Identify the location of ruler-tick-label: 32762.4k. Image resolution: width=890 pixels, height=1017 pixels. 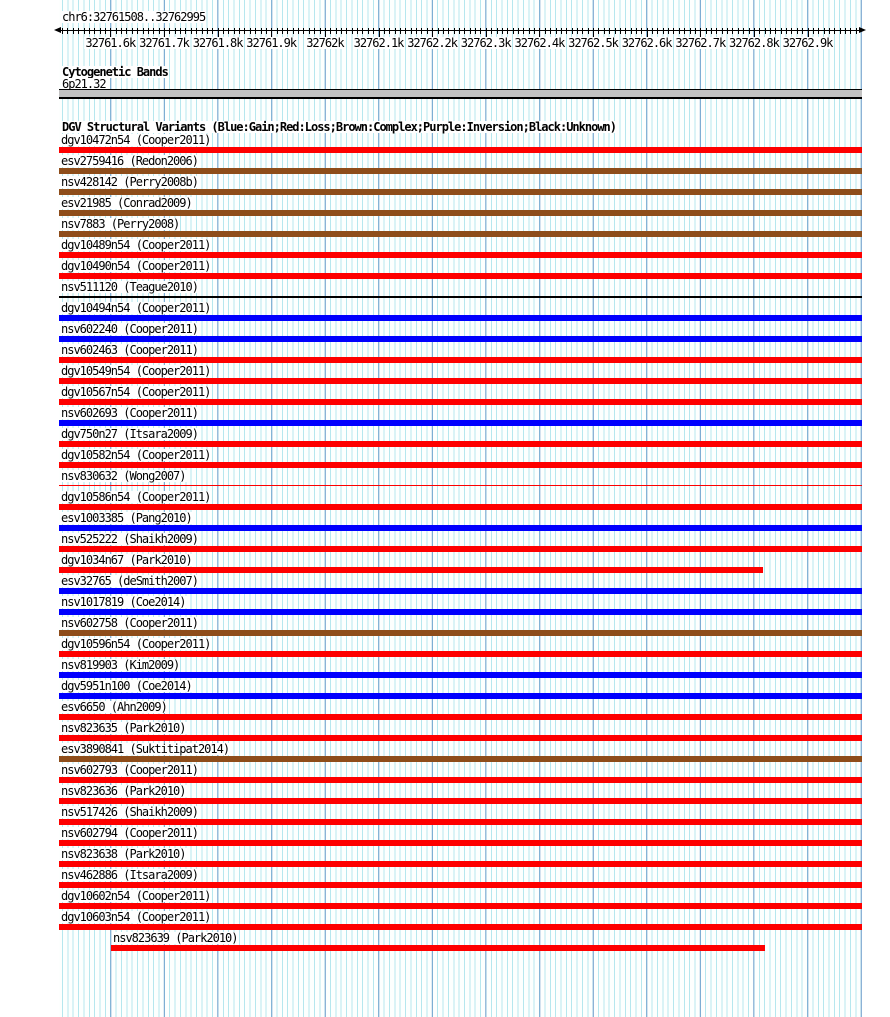
(539, 43).